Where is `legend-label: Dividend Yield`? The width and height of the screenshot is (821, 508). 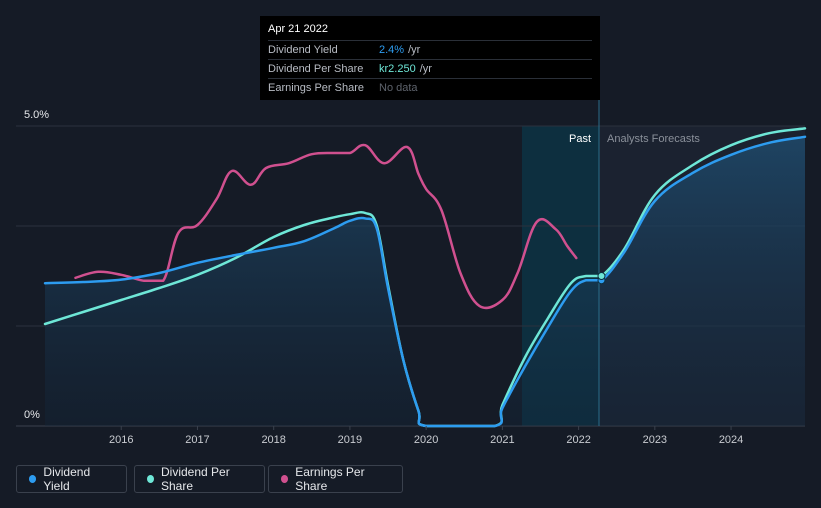
legend-label: Dividend Yield is located at coordinates (67, 479).